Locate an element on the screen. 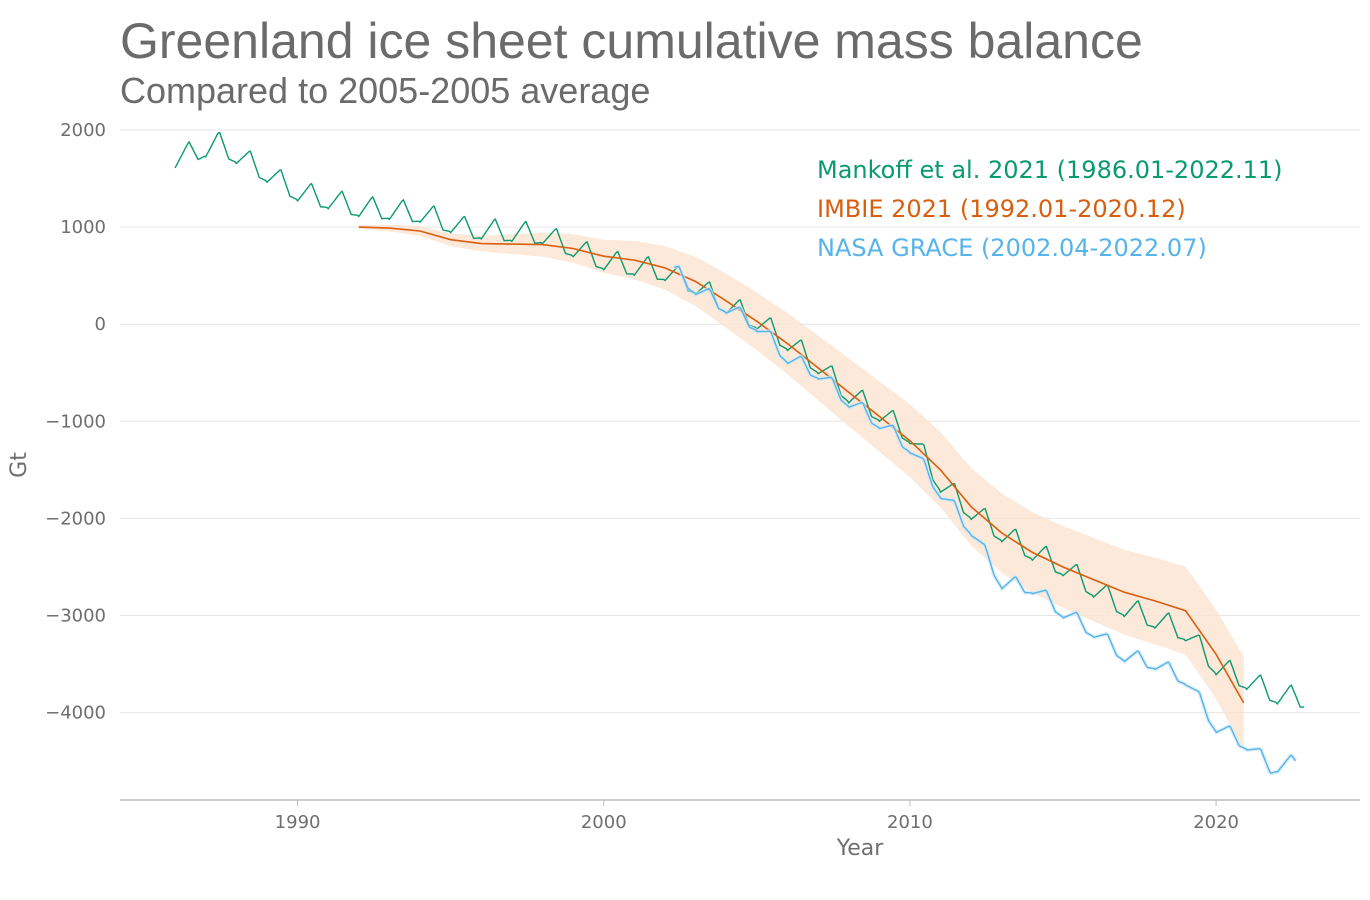 The image size is (1370, 900). chart-subtitle: Compared to 2005-2005 average is located at coordinates (385, 90).